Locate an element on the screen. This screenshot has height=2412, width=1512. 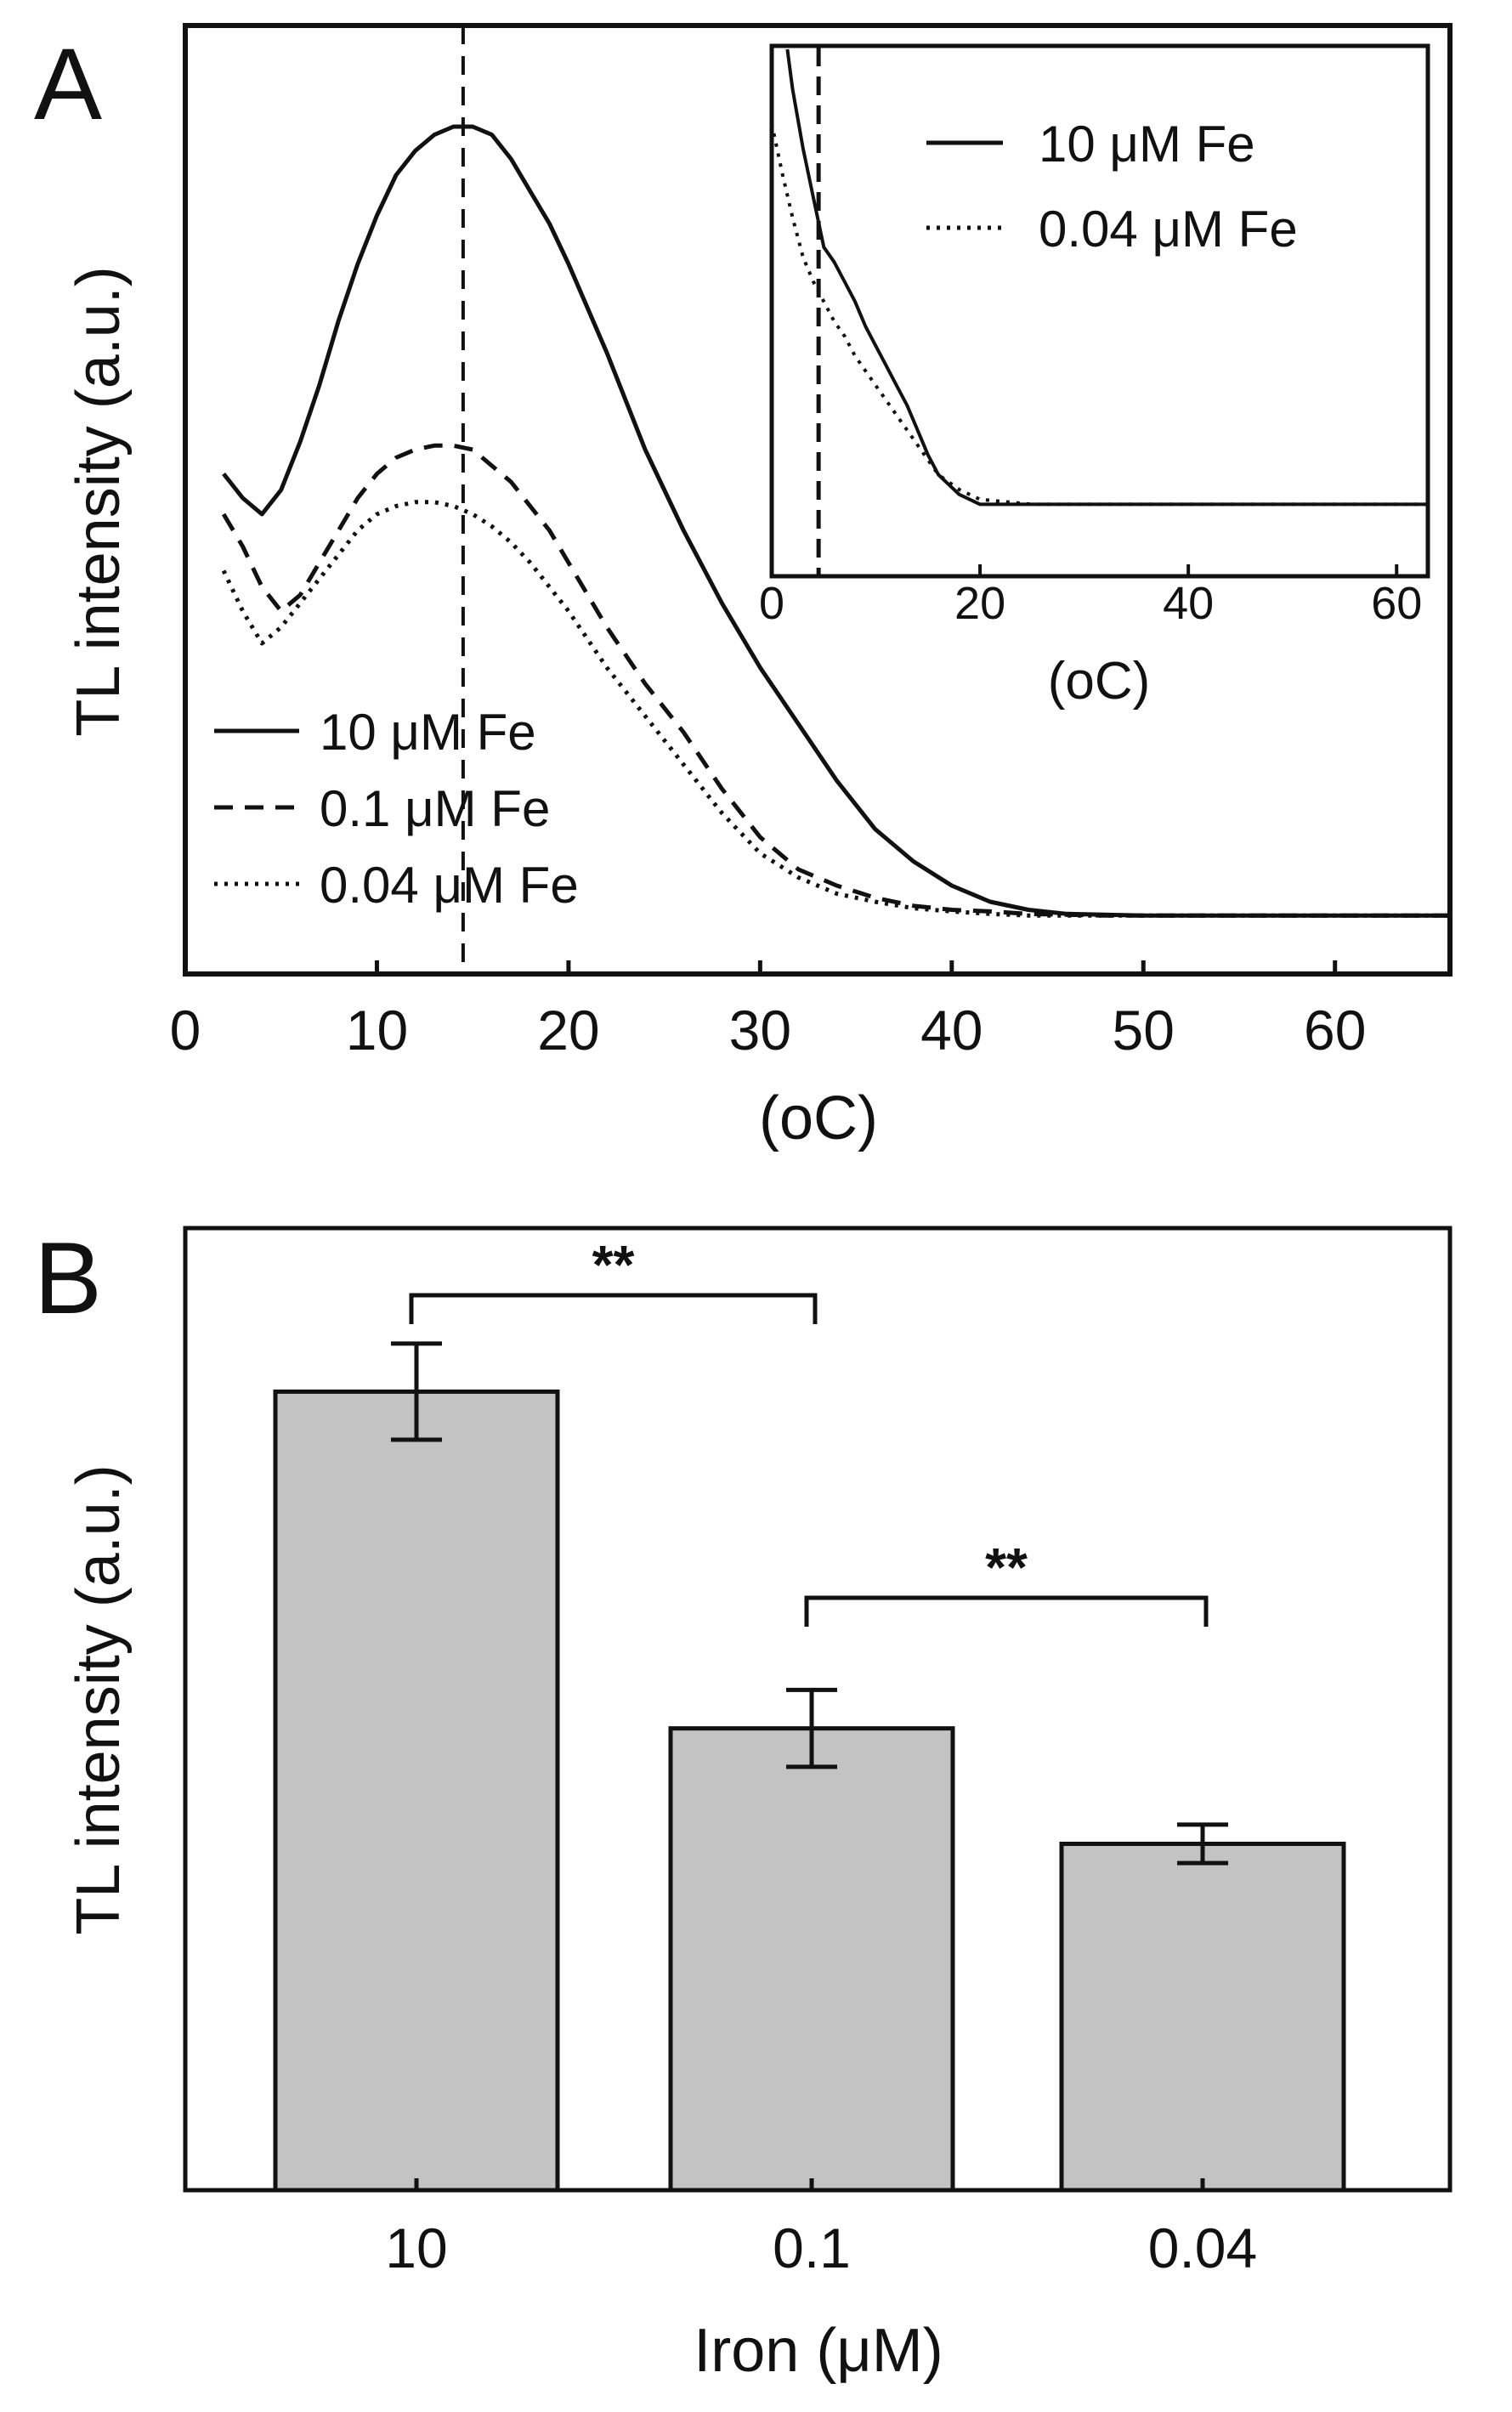
significance-label-10-0-1: ** is located at coordinates (613, 1264).